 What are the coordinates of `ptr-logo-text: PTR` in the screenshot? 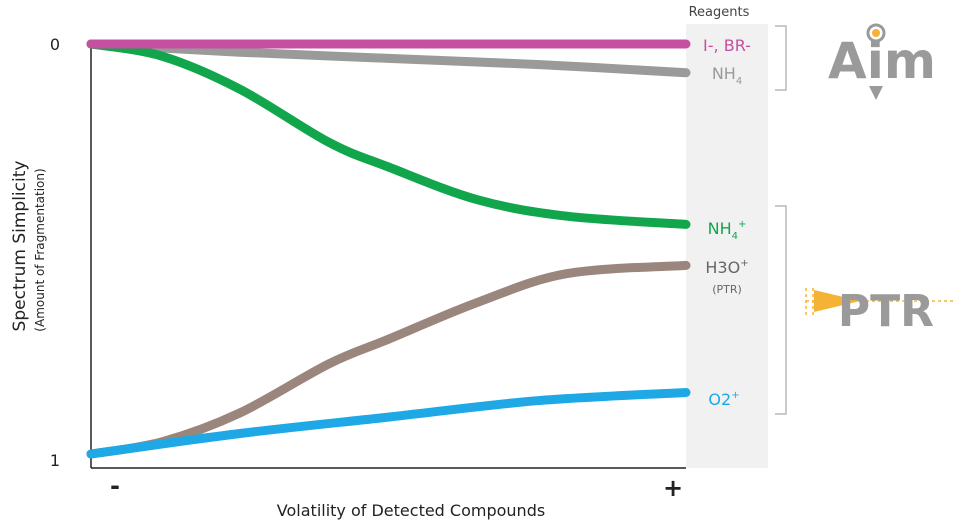 It's located at (886, 311).